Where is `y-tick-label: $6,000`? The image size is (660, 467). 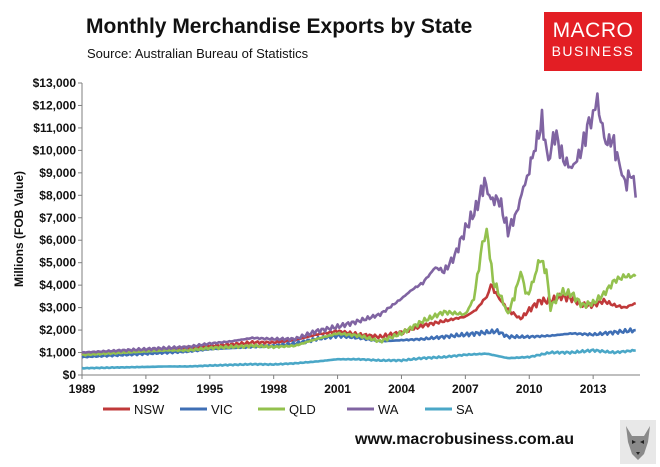 y-tick-label: $6,000 is located at coordinates (57, 240).